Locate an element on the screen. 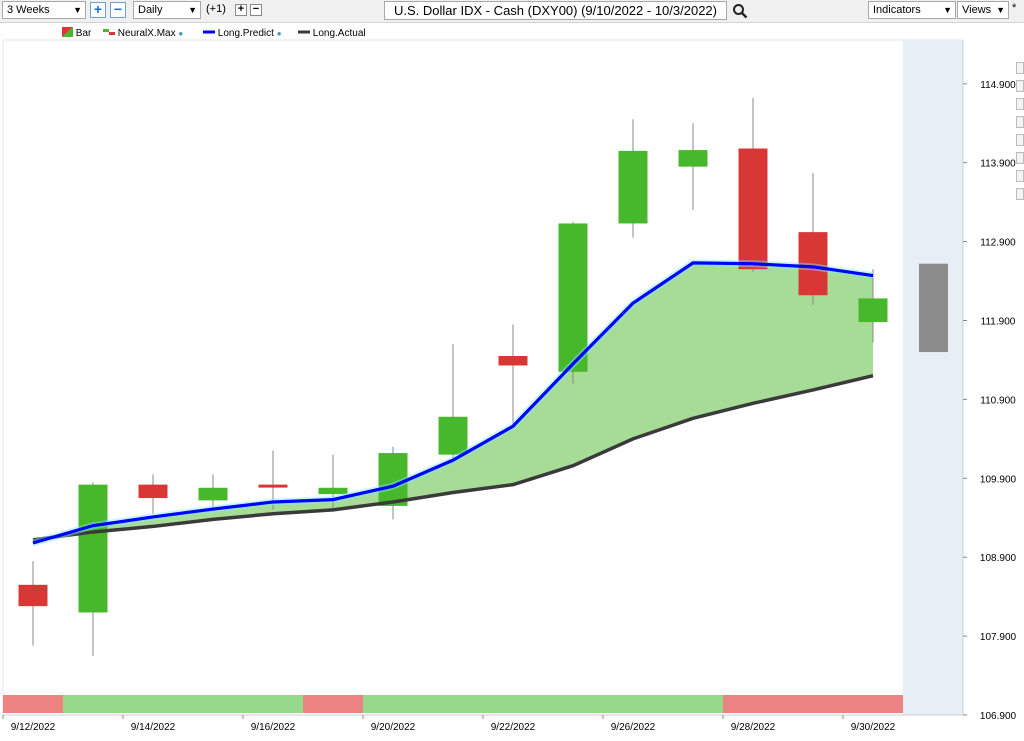  legend-label-long-predict: Long.Predict is located at coordinates (245, 33).